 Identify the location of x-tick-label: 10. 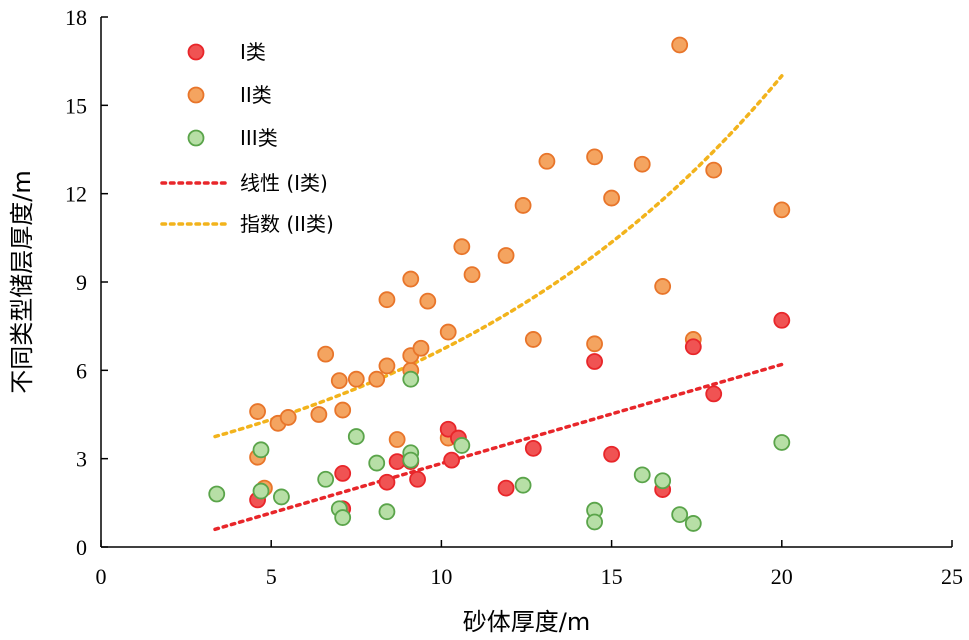
(441, 576).